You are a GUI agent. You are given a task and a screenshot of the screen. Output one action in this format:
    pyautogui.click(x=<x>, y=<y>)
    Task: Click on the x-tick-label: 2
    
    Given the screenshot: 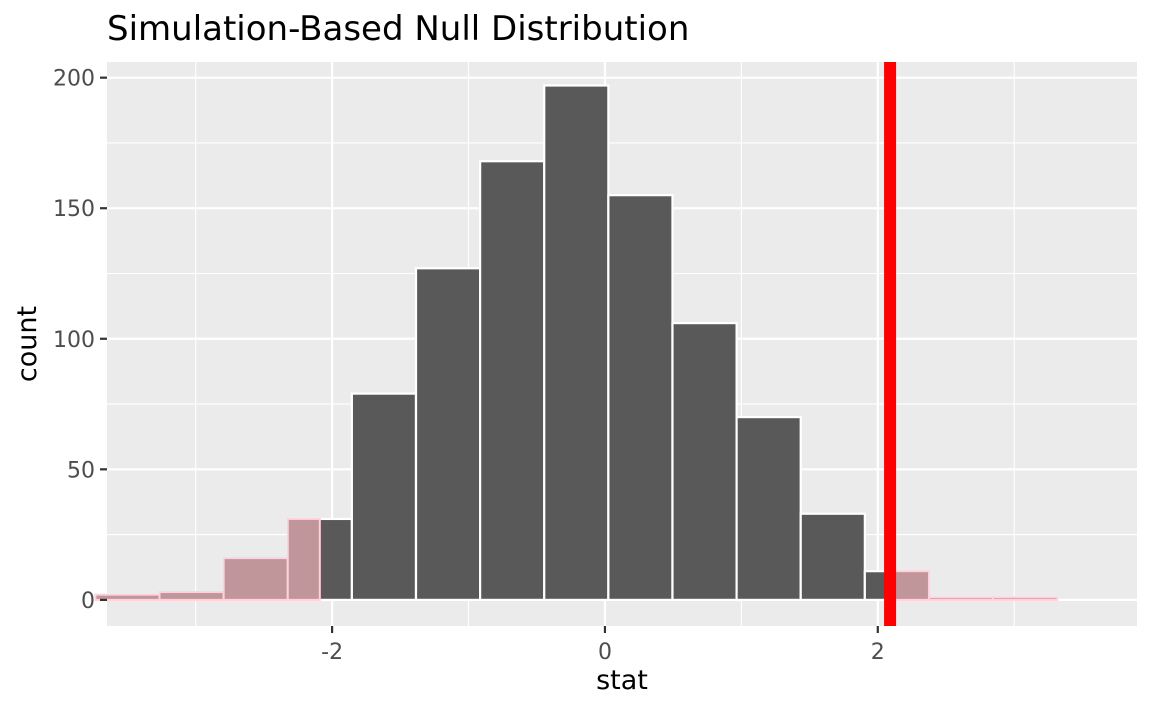 What is the action you would take?
    pyautogui.click(x=878, y=652)
    